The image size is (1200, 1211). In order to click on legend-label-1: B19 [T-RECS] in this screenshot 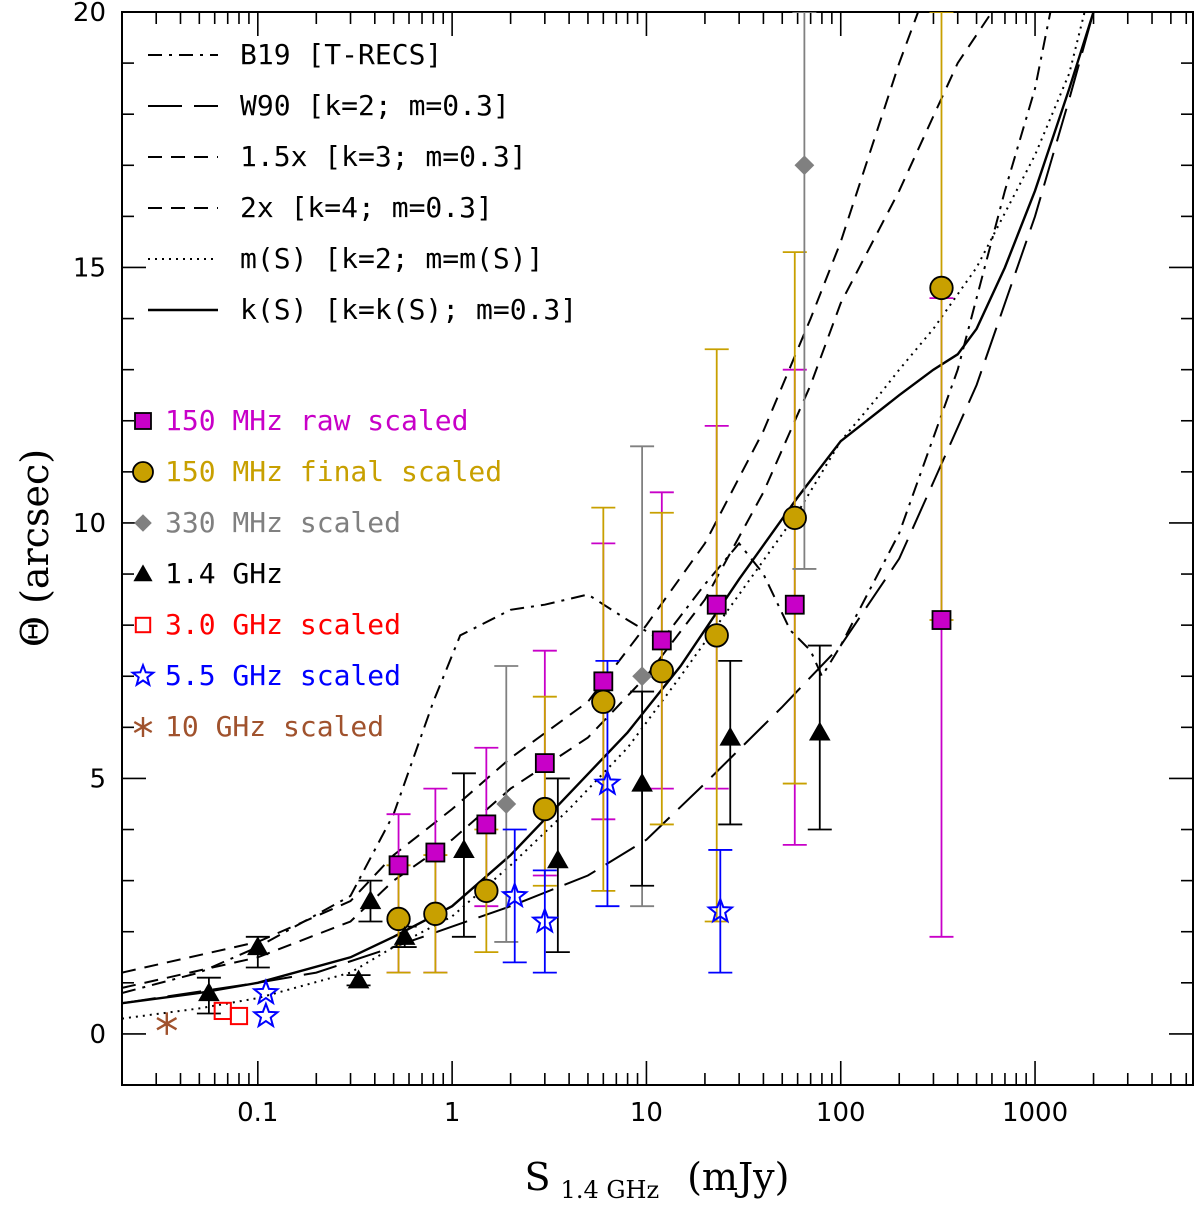, I will do `click(341, 54)`.